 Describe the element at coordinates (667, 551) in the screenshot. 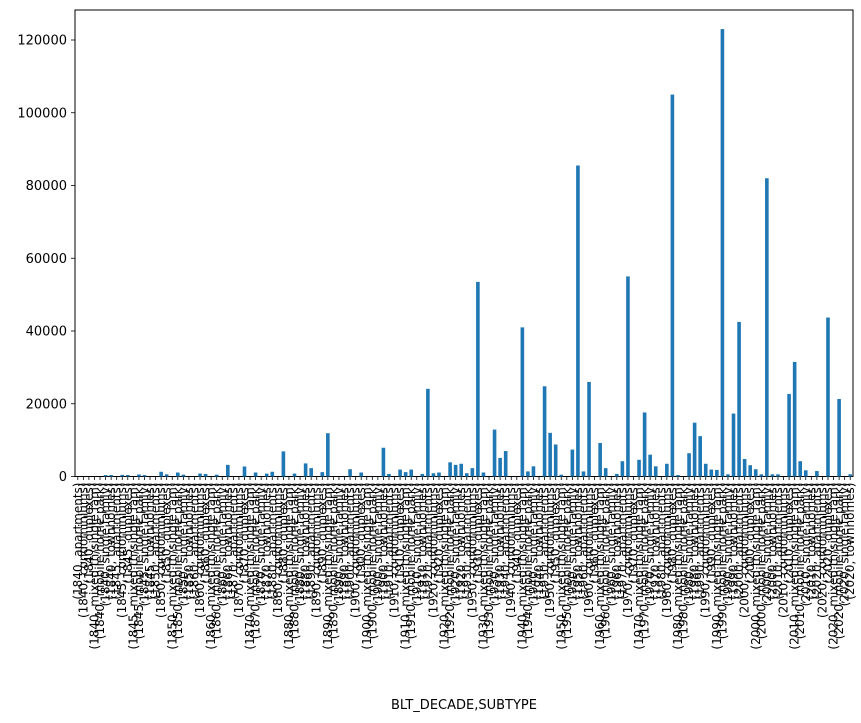

I see `x-tick-label: (1980, condominiums)` at that location.